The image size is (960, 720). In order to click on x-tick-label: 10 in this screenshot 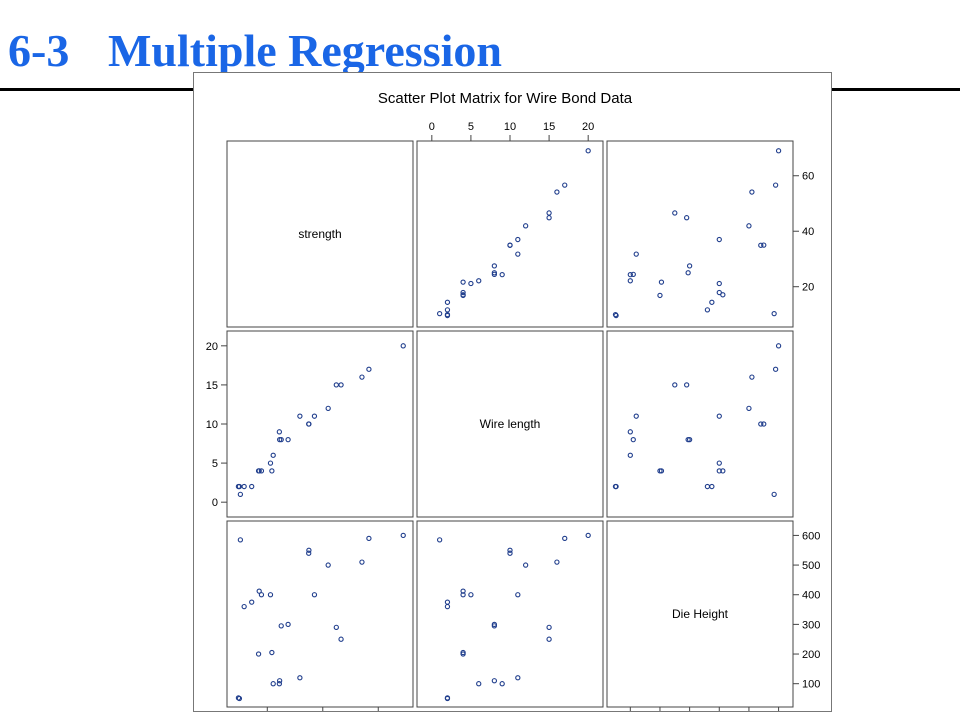, I will do `click(510, 127)`.